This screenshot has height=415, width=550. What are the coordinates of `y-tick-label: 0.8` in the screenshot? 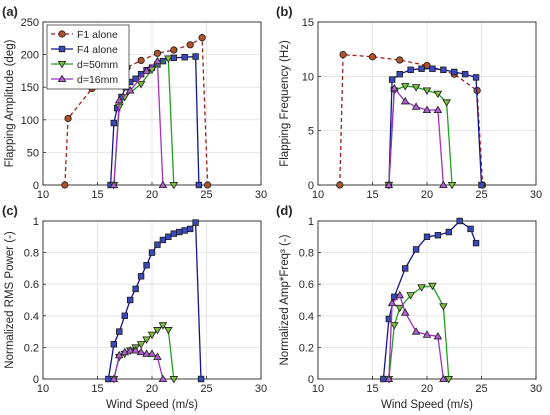 It's located at (31, 254).